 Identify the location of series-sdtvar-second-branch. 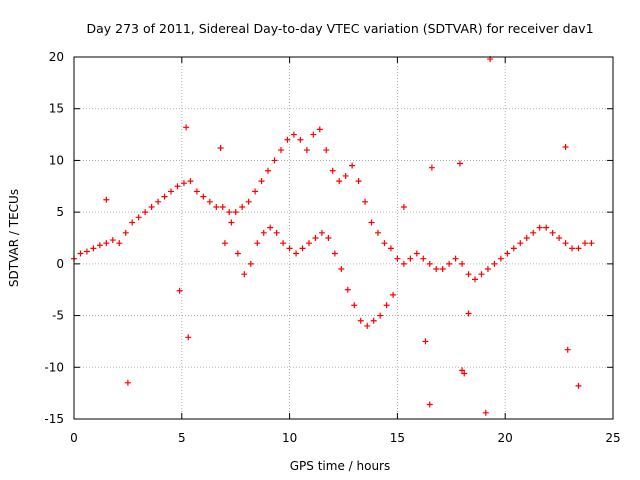
(309, 274).